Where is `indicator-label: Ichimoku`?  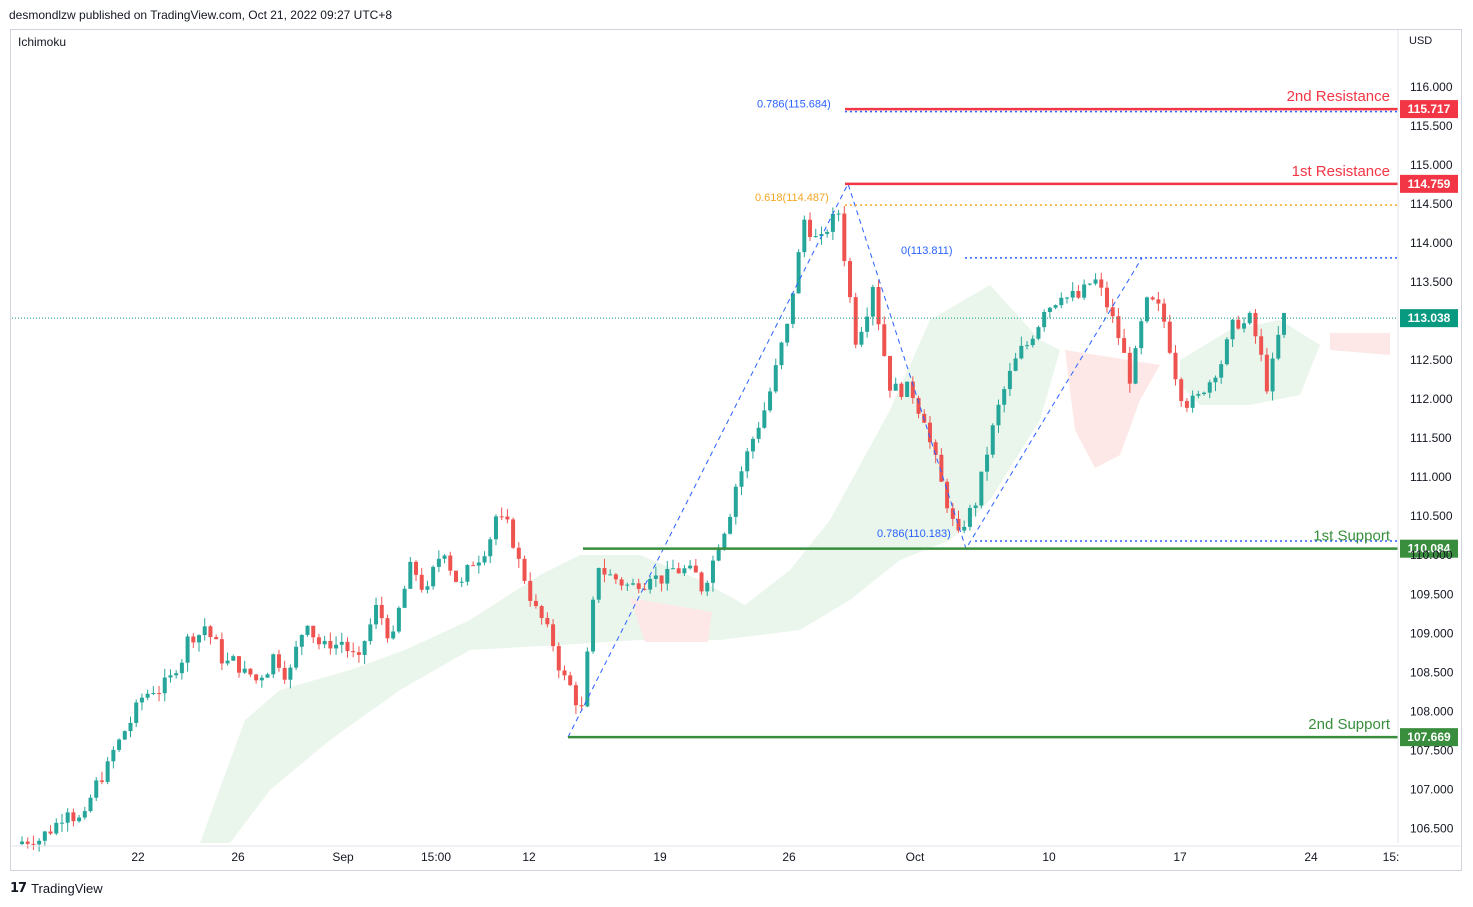 indicator-label: Ichimoku is located at coordinates (42, 42).